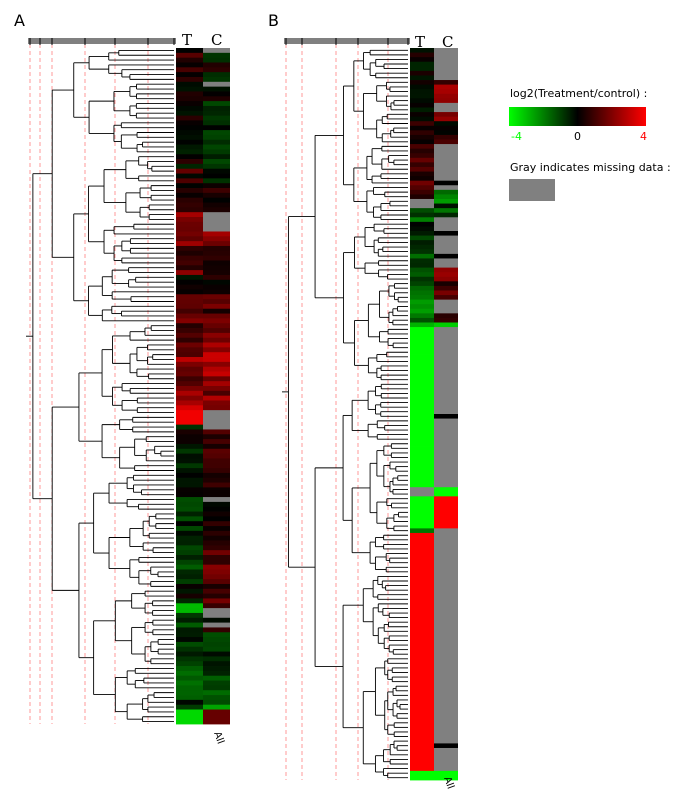 Image resolution: width=683 pixels, height=810 pixels. I want to click on legend-missing-swatch, so click(532, 190).